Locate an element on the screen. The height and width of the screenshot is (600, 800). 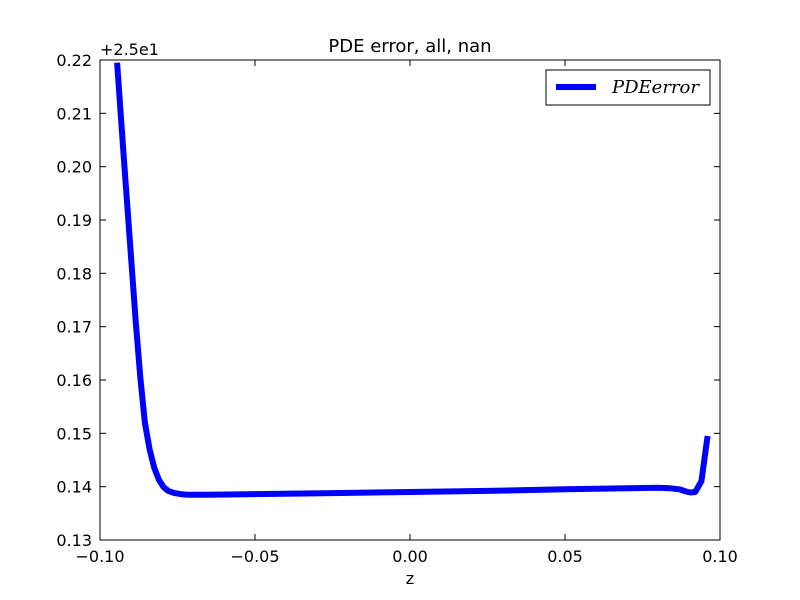
y-tick-label: 0.14 is located at coordinates (74, 487).